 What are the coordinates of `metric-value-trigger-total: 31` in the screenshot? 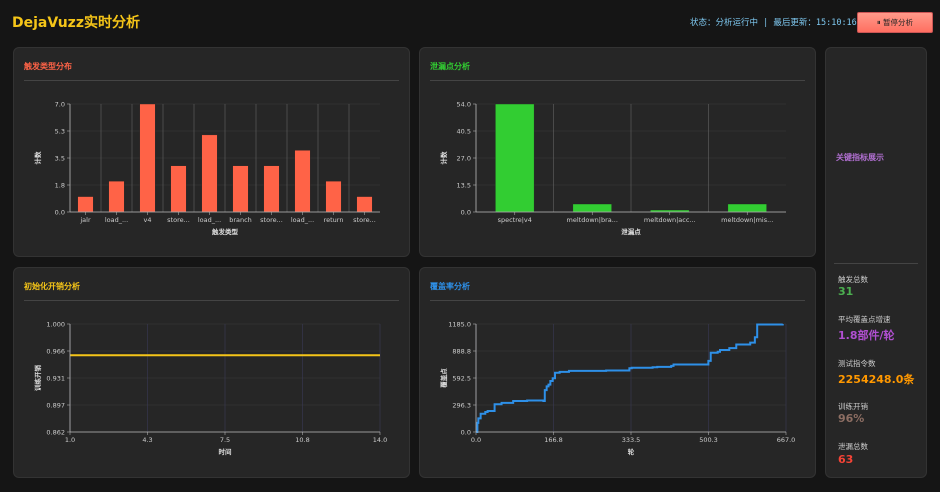 It's located at (846, 291).